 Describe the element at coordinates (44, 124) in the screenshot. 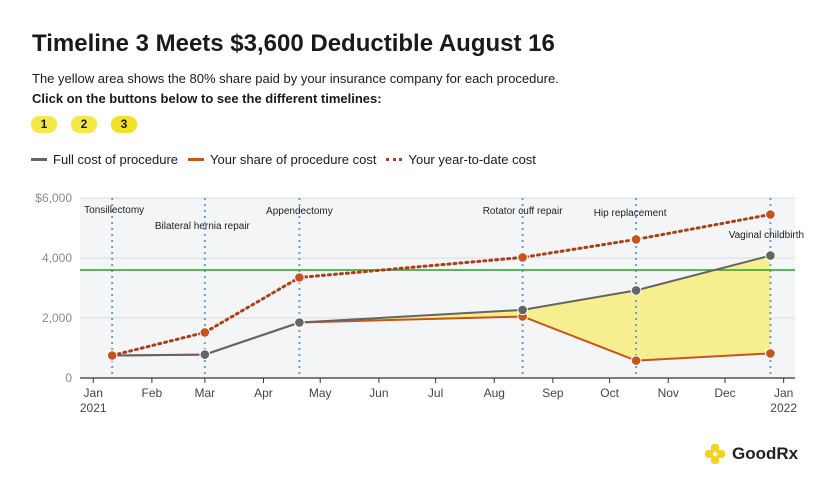

I see `timeline-1-button: 1` at that location.